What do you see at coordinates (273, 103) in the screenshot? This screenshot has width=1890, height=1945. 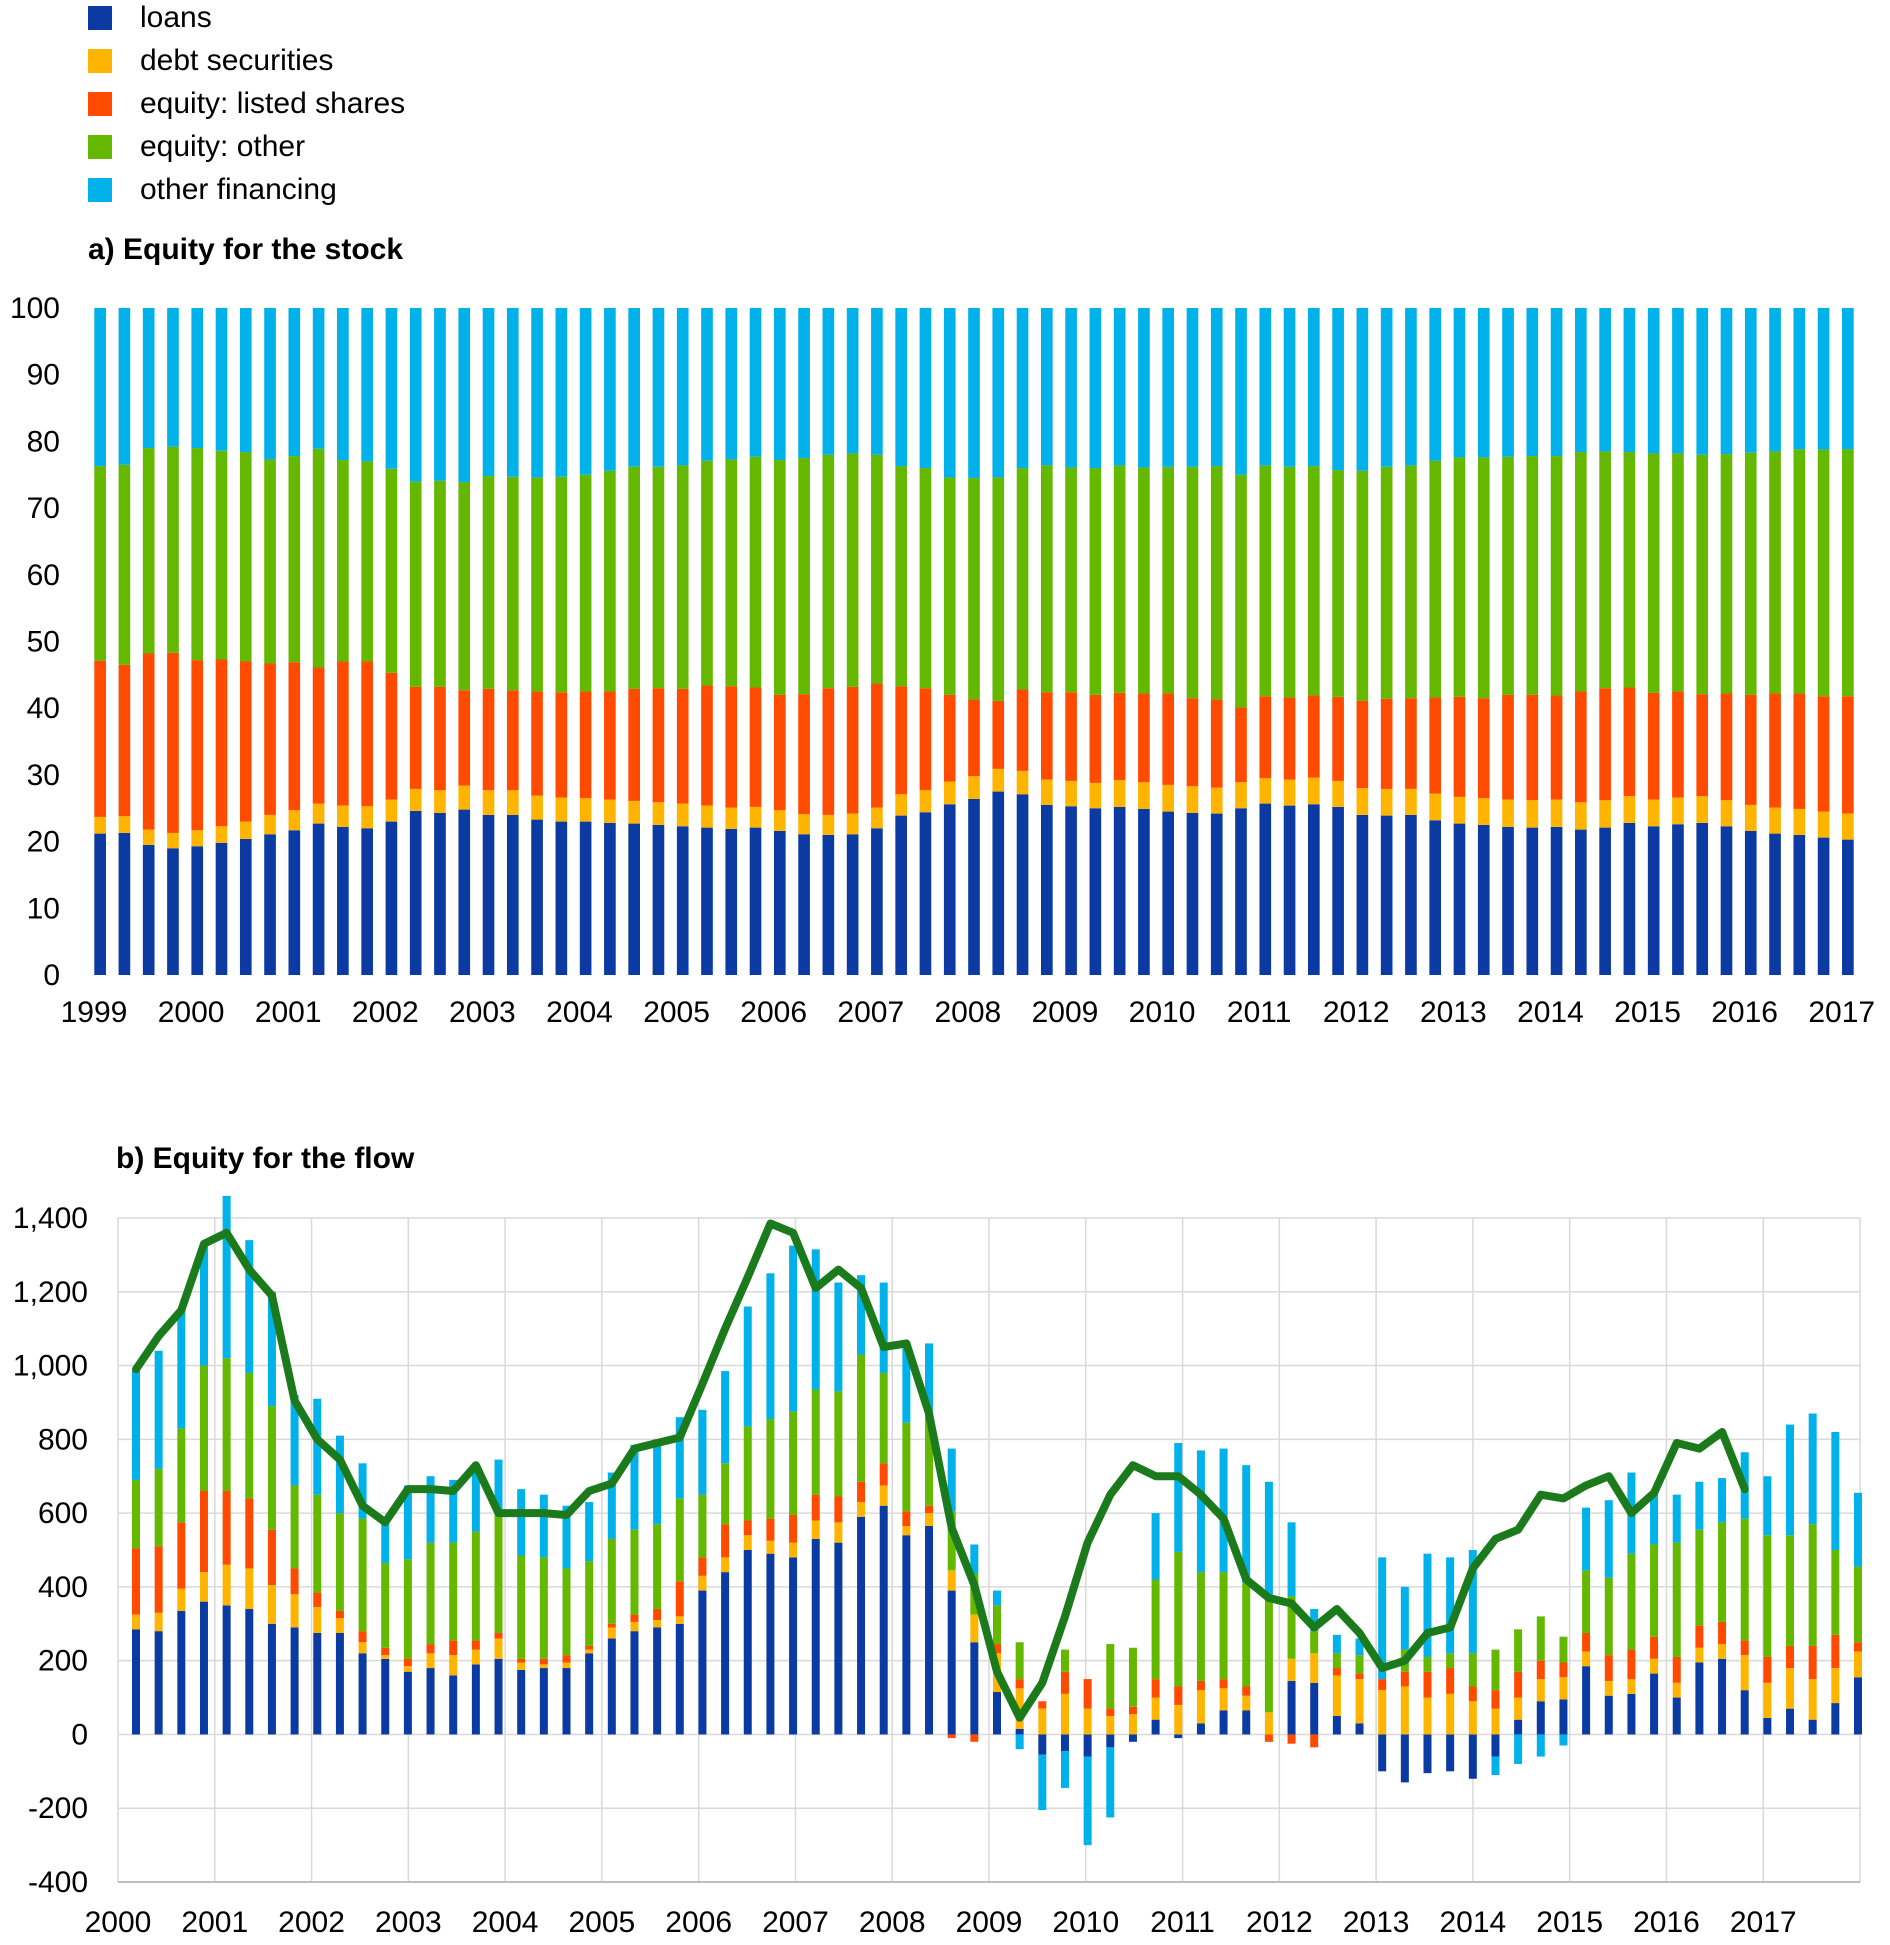 I see `legend-label-listed-shares: equity: listed shares` at bounding box center [273, 103].